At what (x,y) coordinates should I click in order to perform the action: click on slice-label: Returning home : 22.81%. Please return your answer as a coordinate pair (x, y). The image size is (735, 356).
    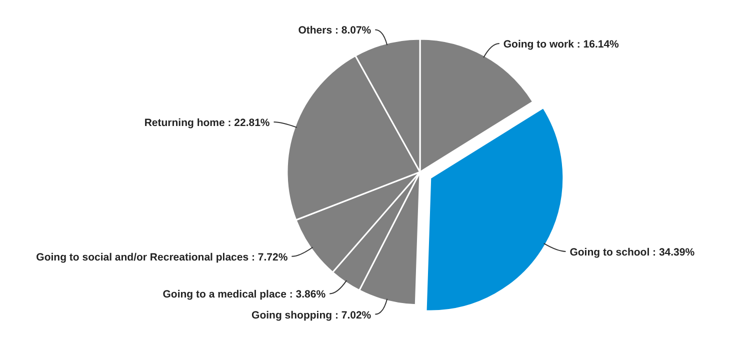
    Looking at the image, I should click on (207, 122).